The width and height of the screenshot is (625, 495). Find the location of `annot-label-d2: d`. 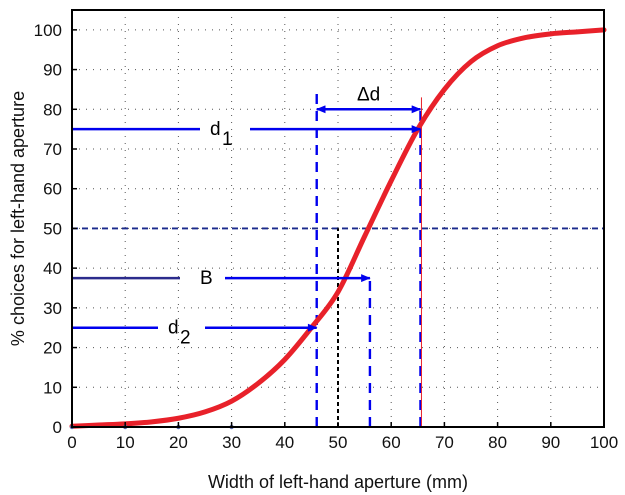

annot-label-d2: d is located at coordinates (173, 328).